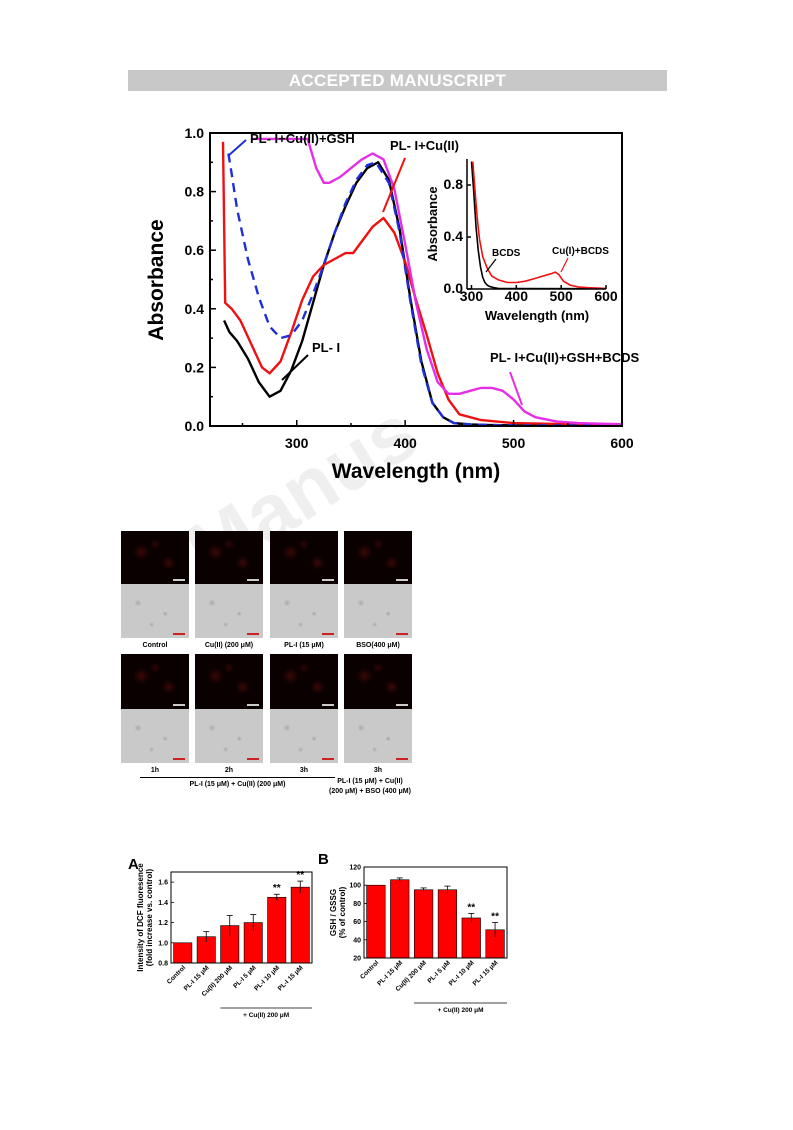 This screenshot has width=793, height=1130. What do you see at coordinates (195, 250) in the screenshot?
I see `uv-ytick-label: 0.6` at bounding box center [195, 250].